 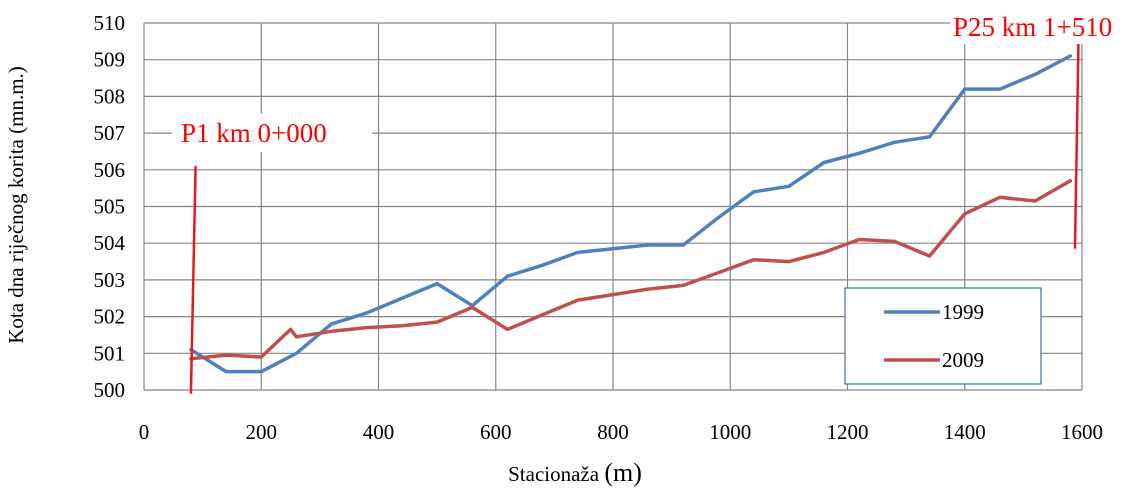 I want to click on x-tick-label-6: 1200, so click(x=848, y=432).